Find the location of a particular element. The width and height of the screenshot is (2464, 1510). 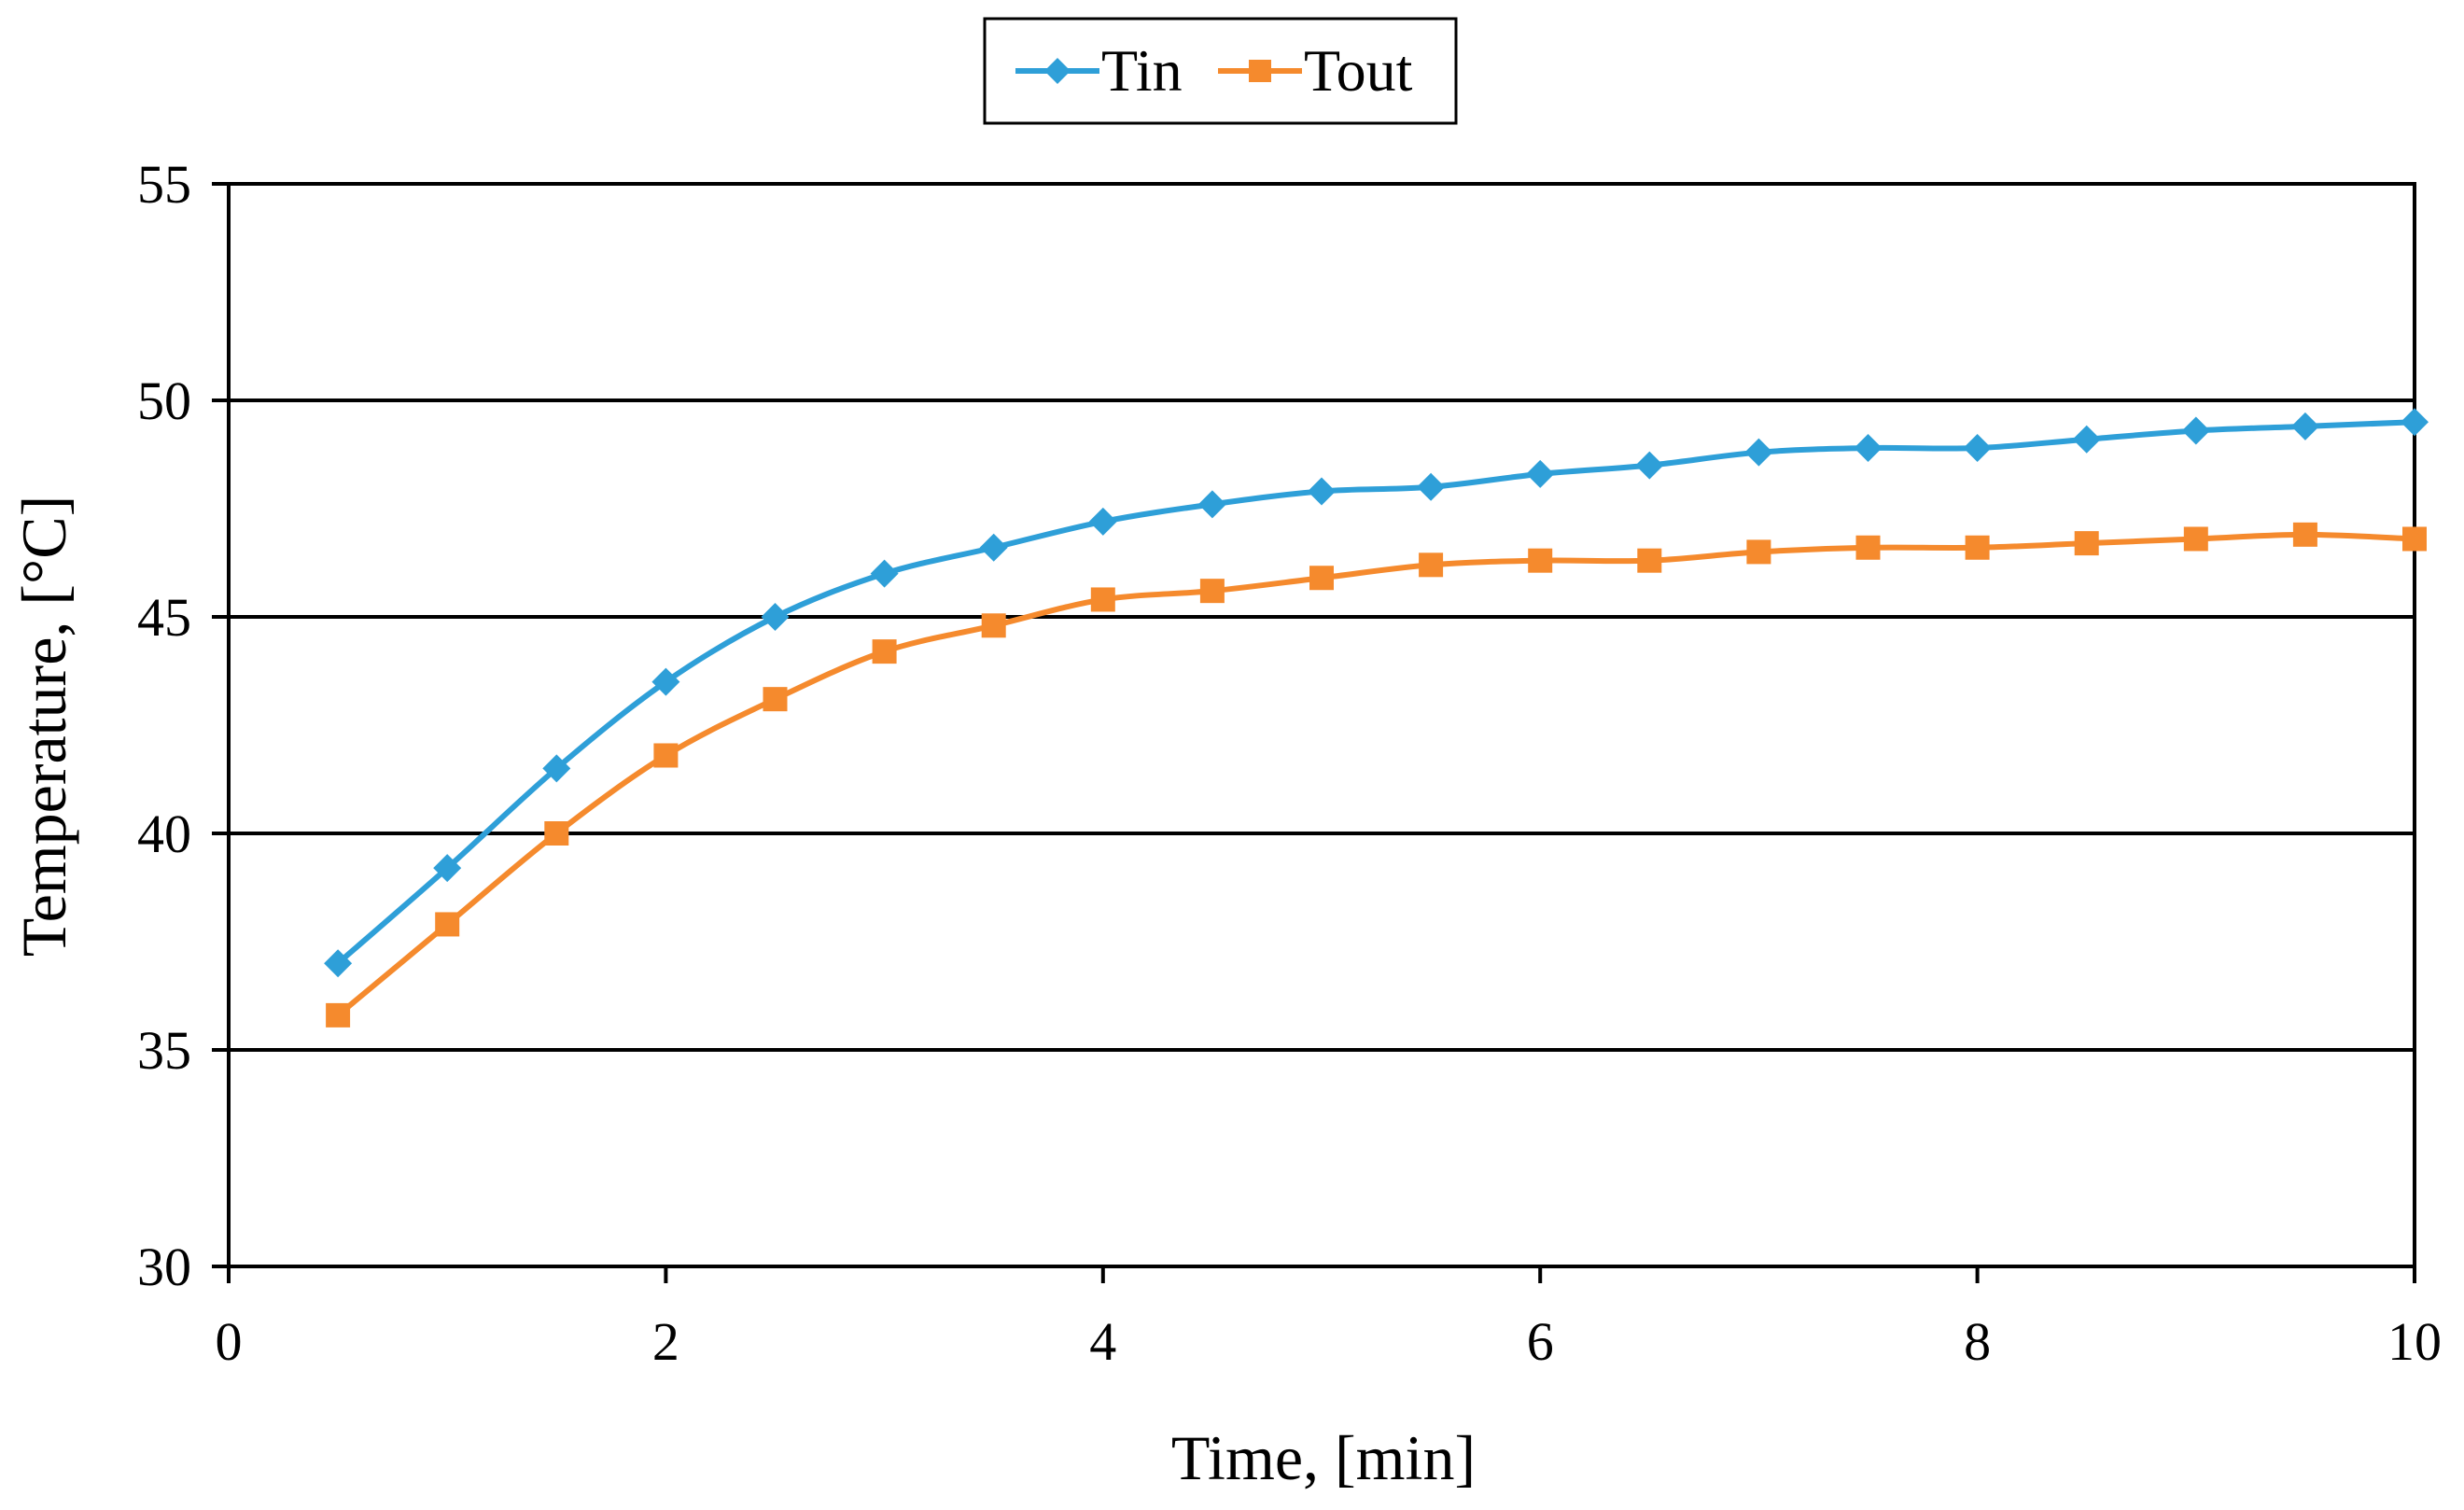

legend-tout-label: Tout is located at coordinates (1358, 70).